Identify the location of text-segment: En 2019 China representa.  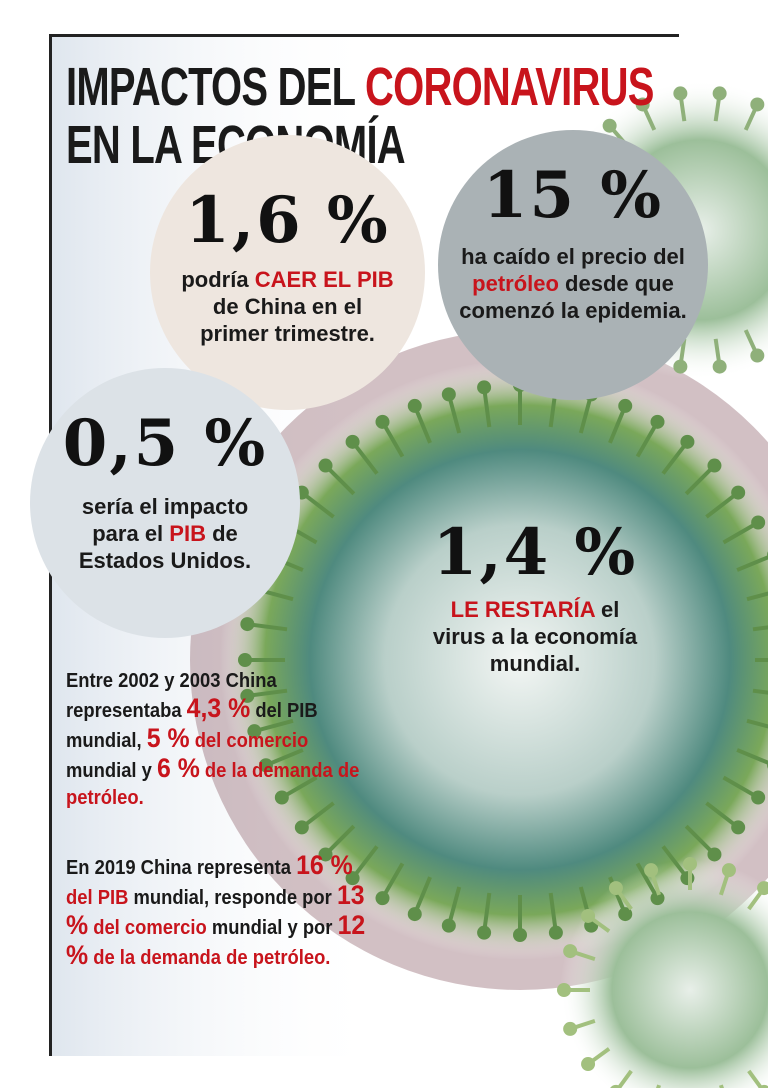
(181, 868).